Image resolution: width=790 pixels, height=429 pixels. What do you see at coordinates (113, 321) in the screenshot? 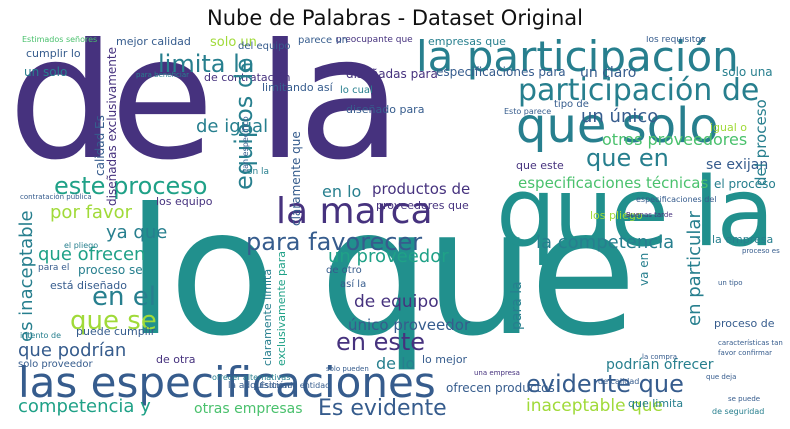
I see `word: que se` at bounding box center [113, 321].